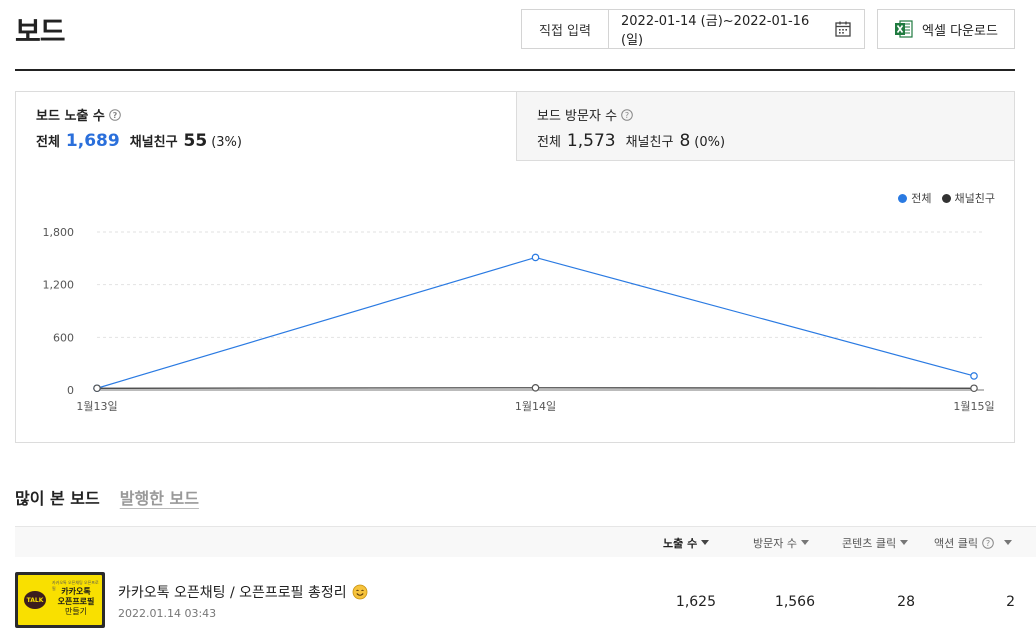  What do you see at coordinates (649, 142) in the screenshot?
I see `visitors-friends-label: 채널친구` at bounding box center [649, 142].